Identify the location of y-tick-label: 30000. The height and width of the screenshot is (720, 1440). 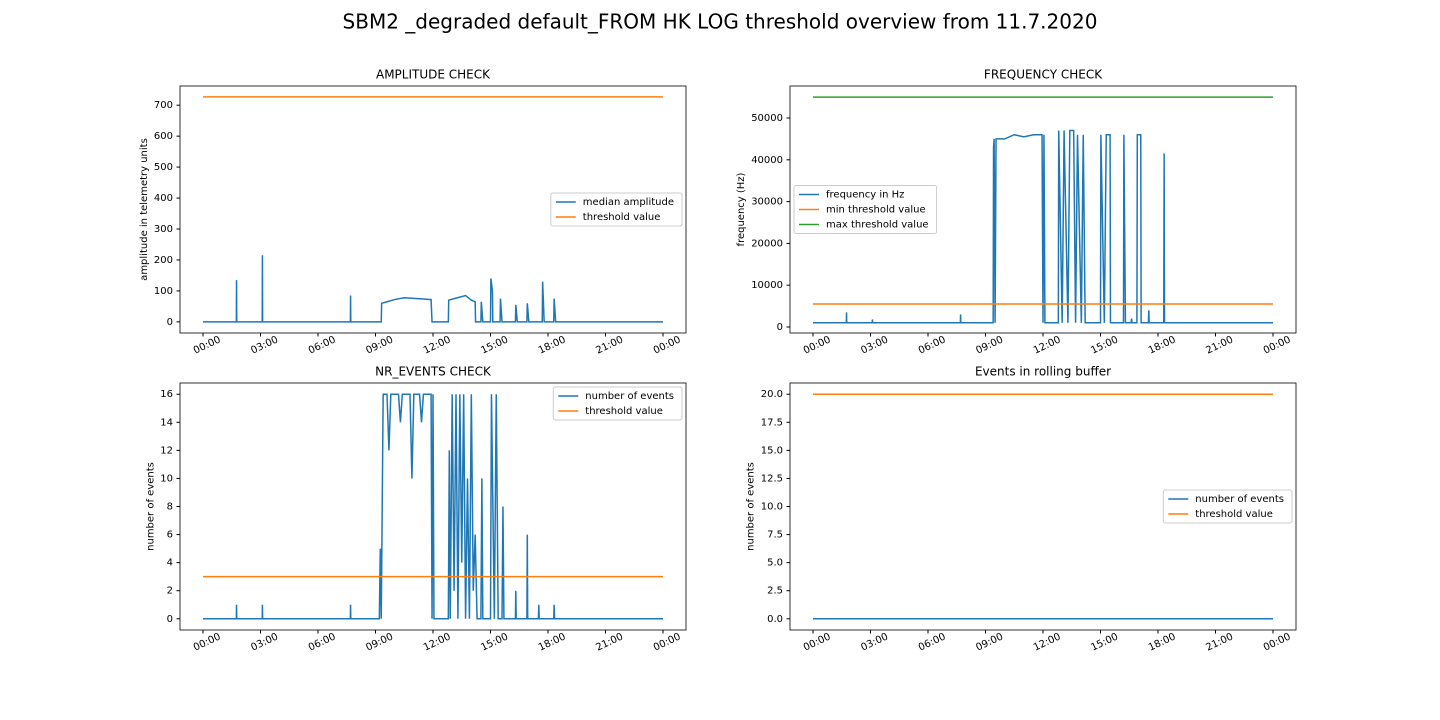
(767, 202).